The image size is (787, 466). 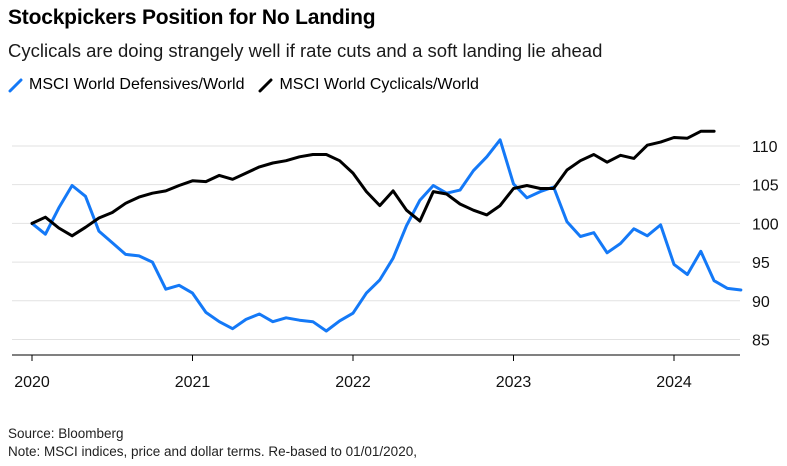 What do you see at coordinates (761, 341) in the screenshot?
I see `y-tick-label: 85` at bounding box center [761, 341].